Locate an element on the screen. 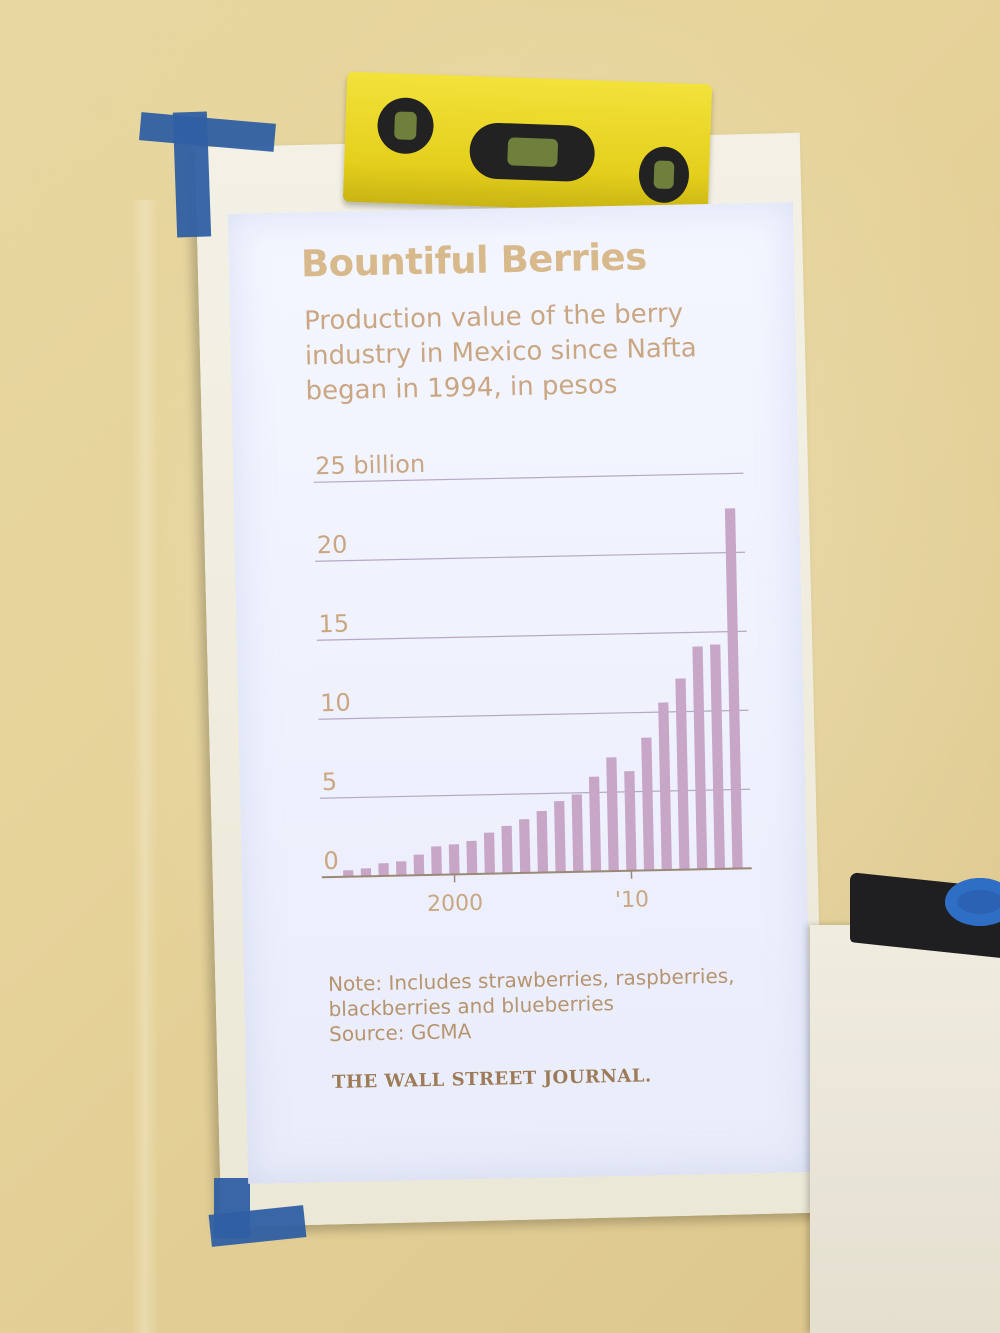 The height and width of the screenshot is (1333, 1000). blue-tape-top-vertical is located at coordinates (192, 174).